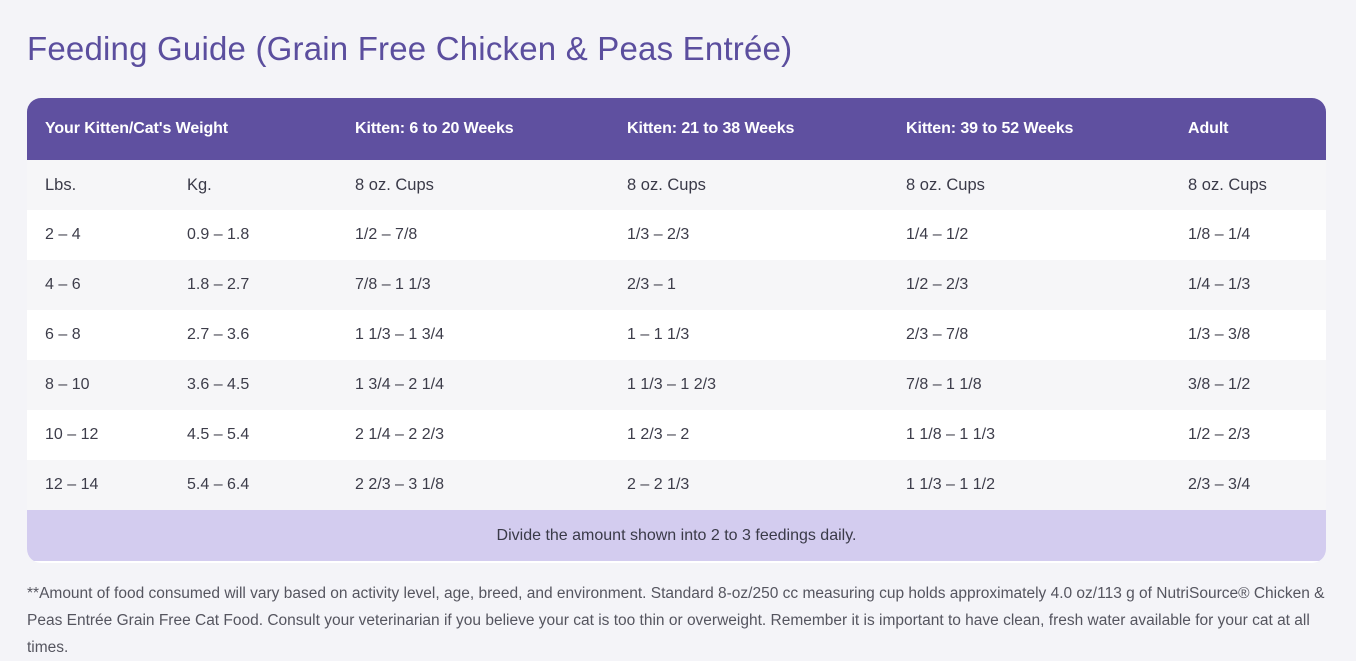  Describe the element at coordinates (658, 484) in the screenshot. I see `table-cell: 2 – 2 1/3` at that location.